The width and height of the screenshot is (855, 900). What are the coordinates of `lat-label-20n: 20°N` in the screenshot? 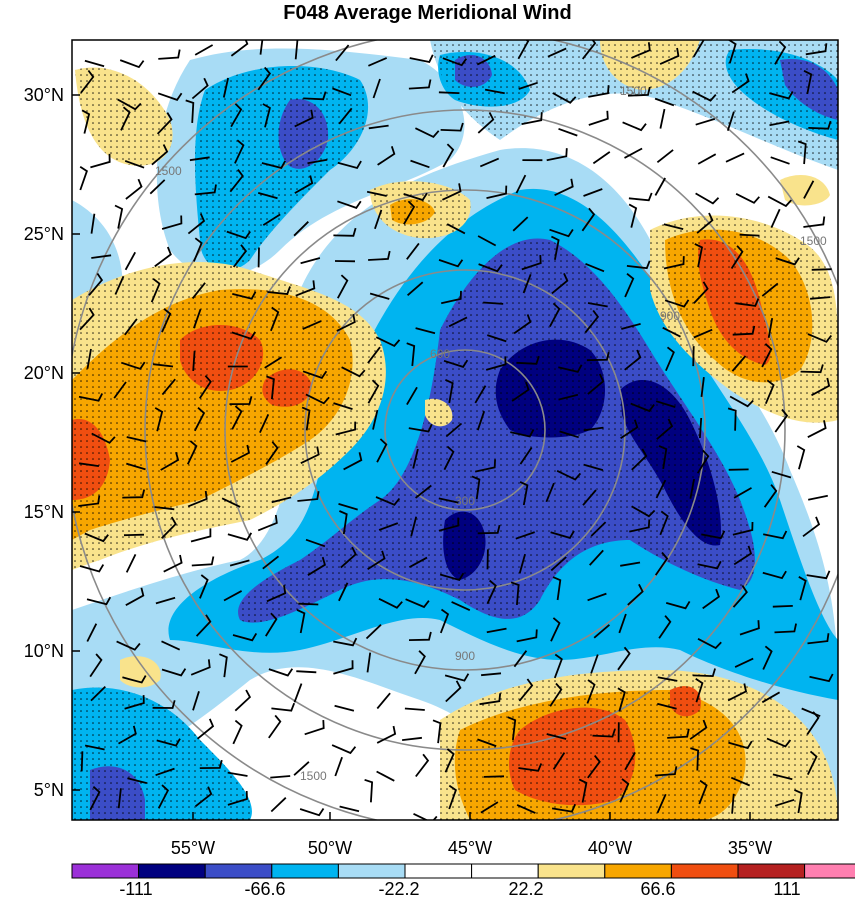 It's located at (44, 373).